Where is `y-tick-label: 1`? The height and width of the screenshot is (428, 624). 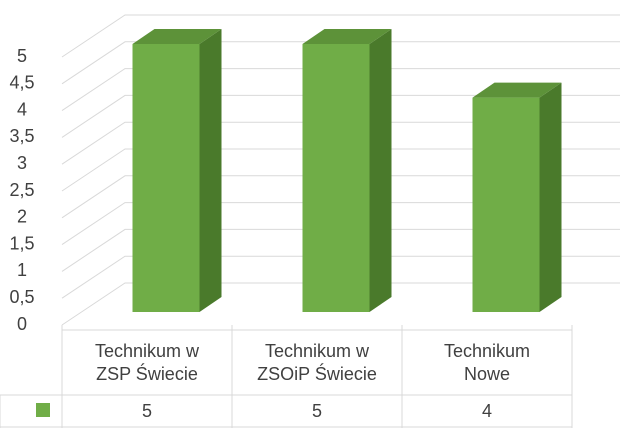
y-tick-label: 1 is located at coordinates (22, 270).